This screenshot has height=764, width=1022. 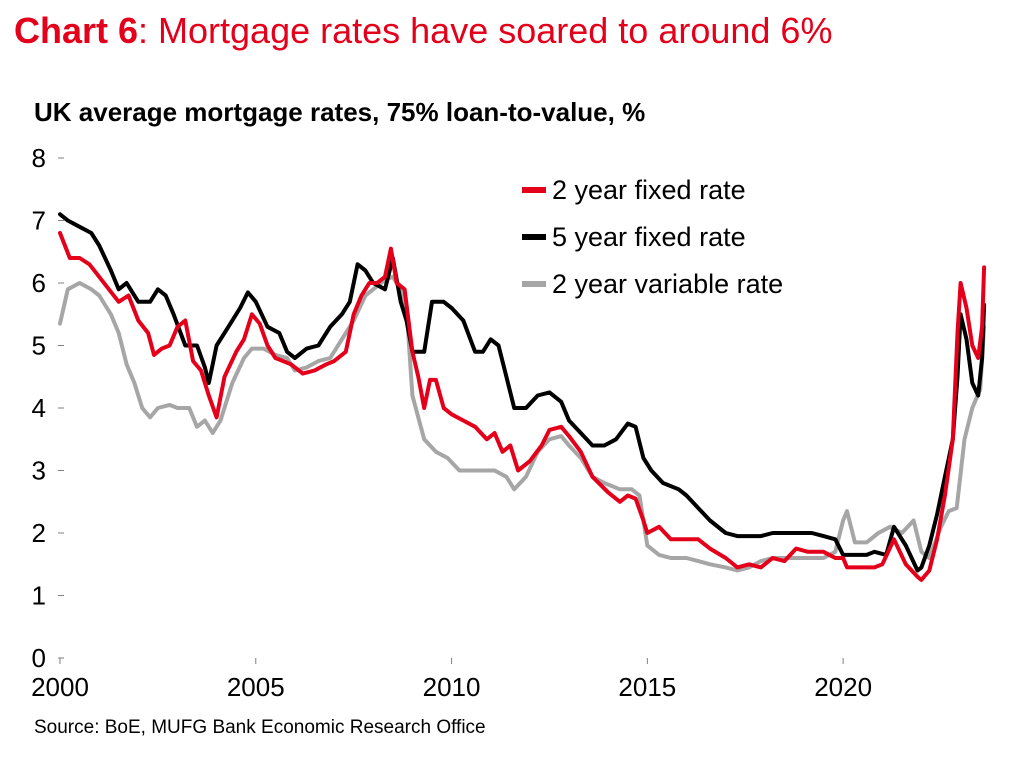 I want to click on y-tick-label-2: 2, so click(x=39, y=533).